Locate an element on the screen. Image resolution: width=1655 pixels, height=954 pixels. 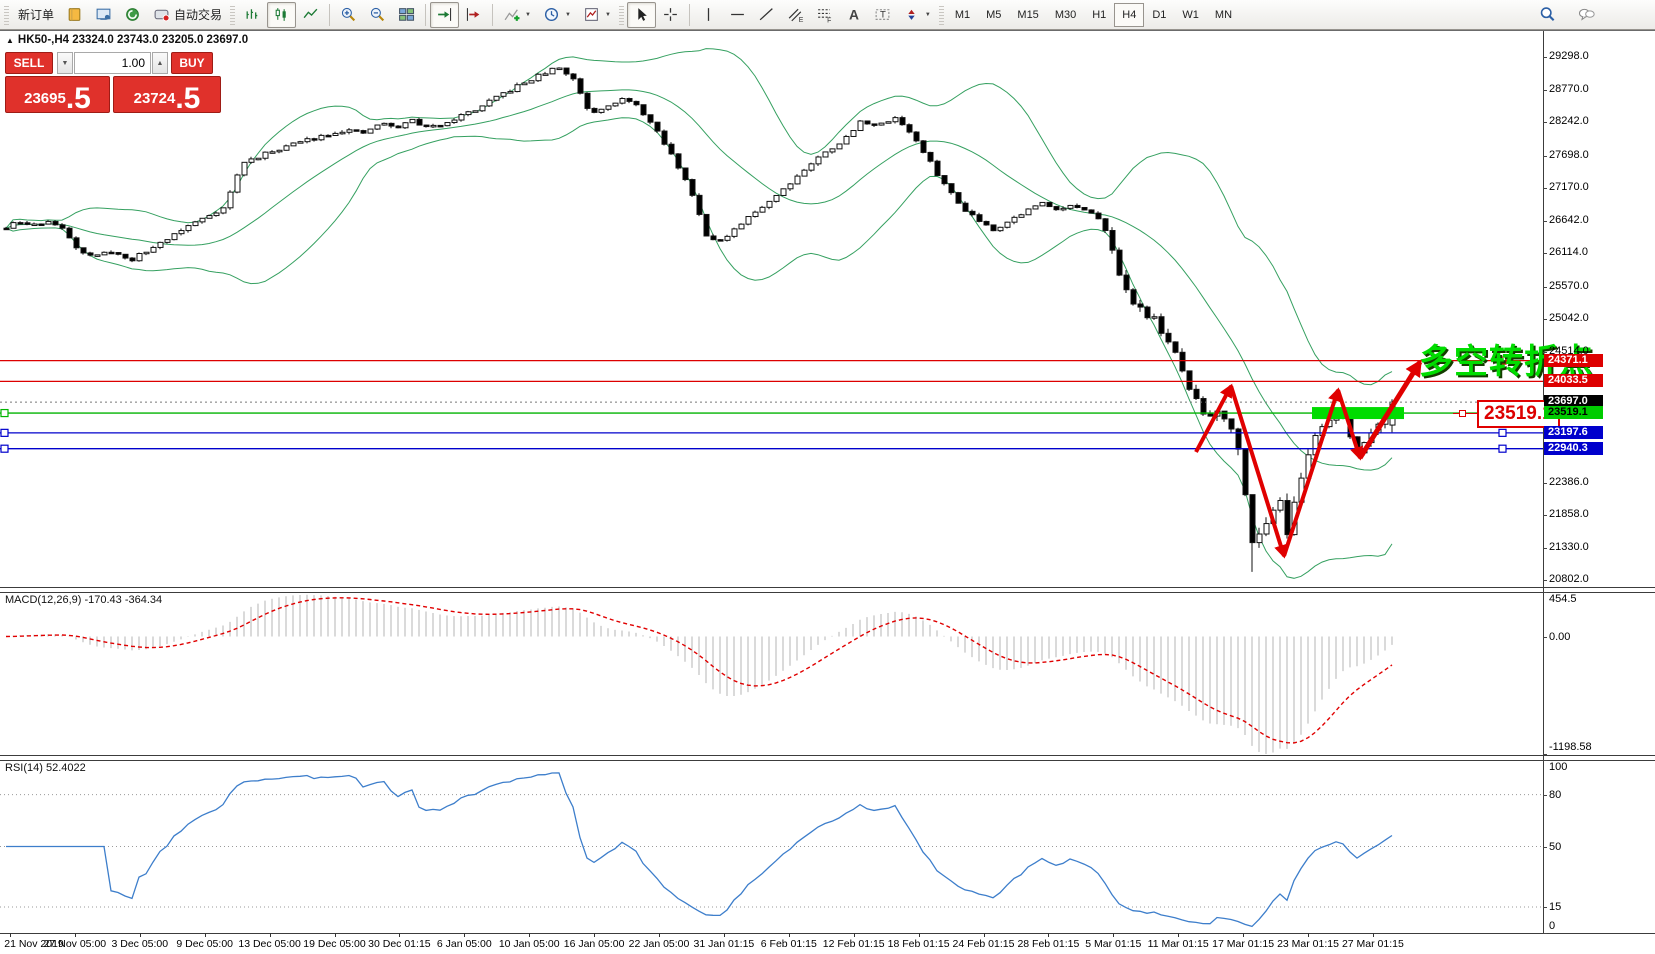
crosshair-icon is located at coordinates (670, 14).